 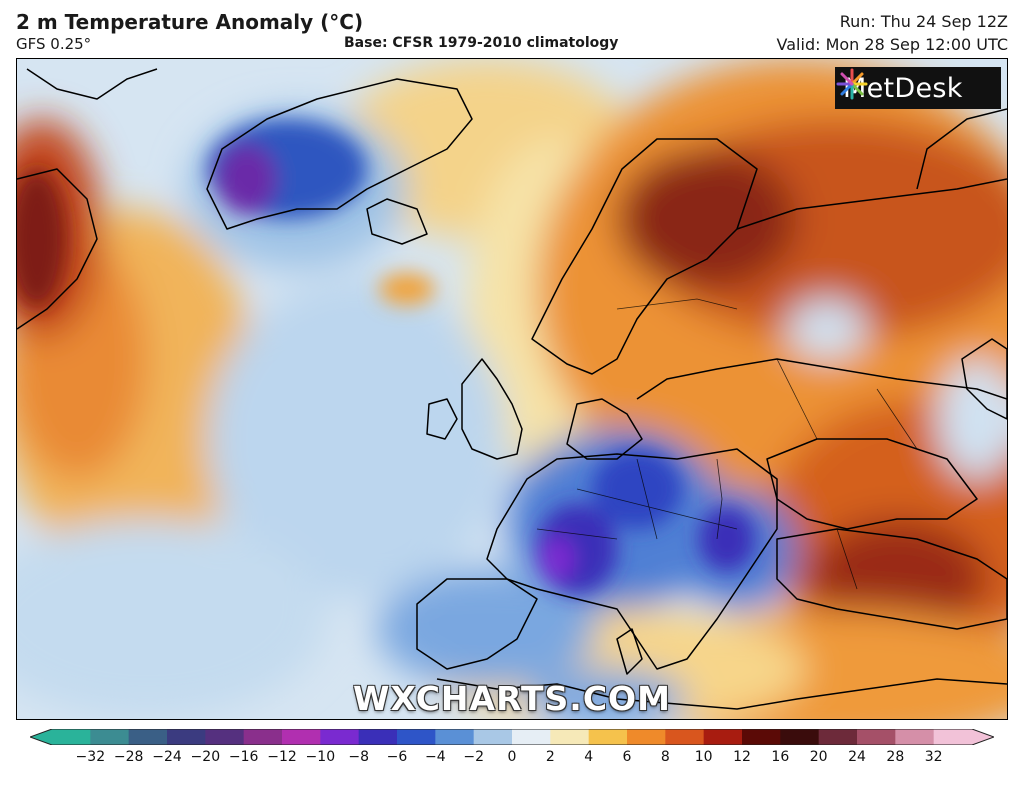 What do you see at coordinates (895, 757) in the screenshot?
I see `color-scale-tick-label: 28` at bounding box center [895, 757].